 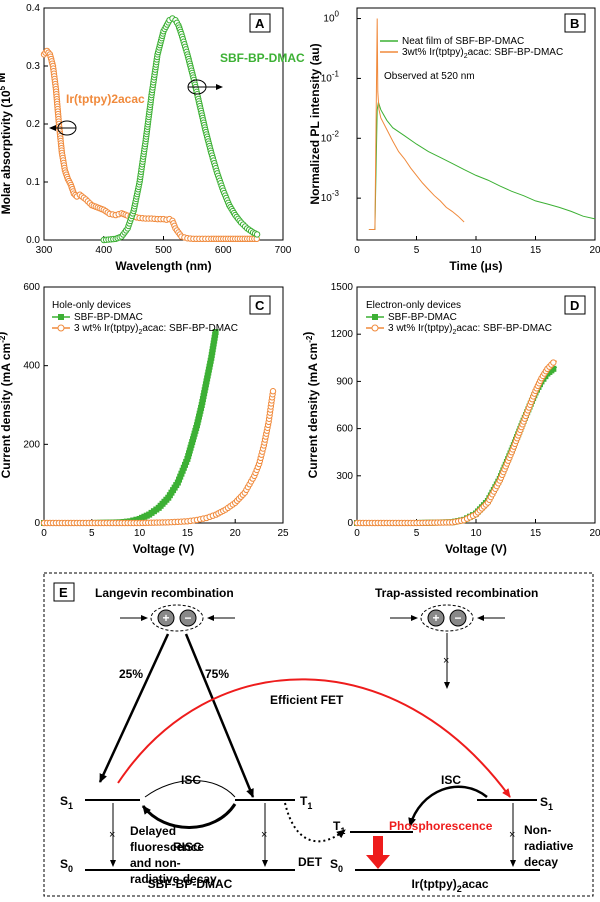 I want to click on phosphorescence-label: Phosphorescence, so click(x=441, y=826).